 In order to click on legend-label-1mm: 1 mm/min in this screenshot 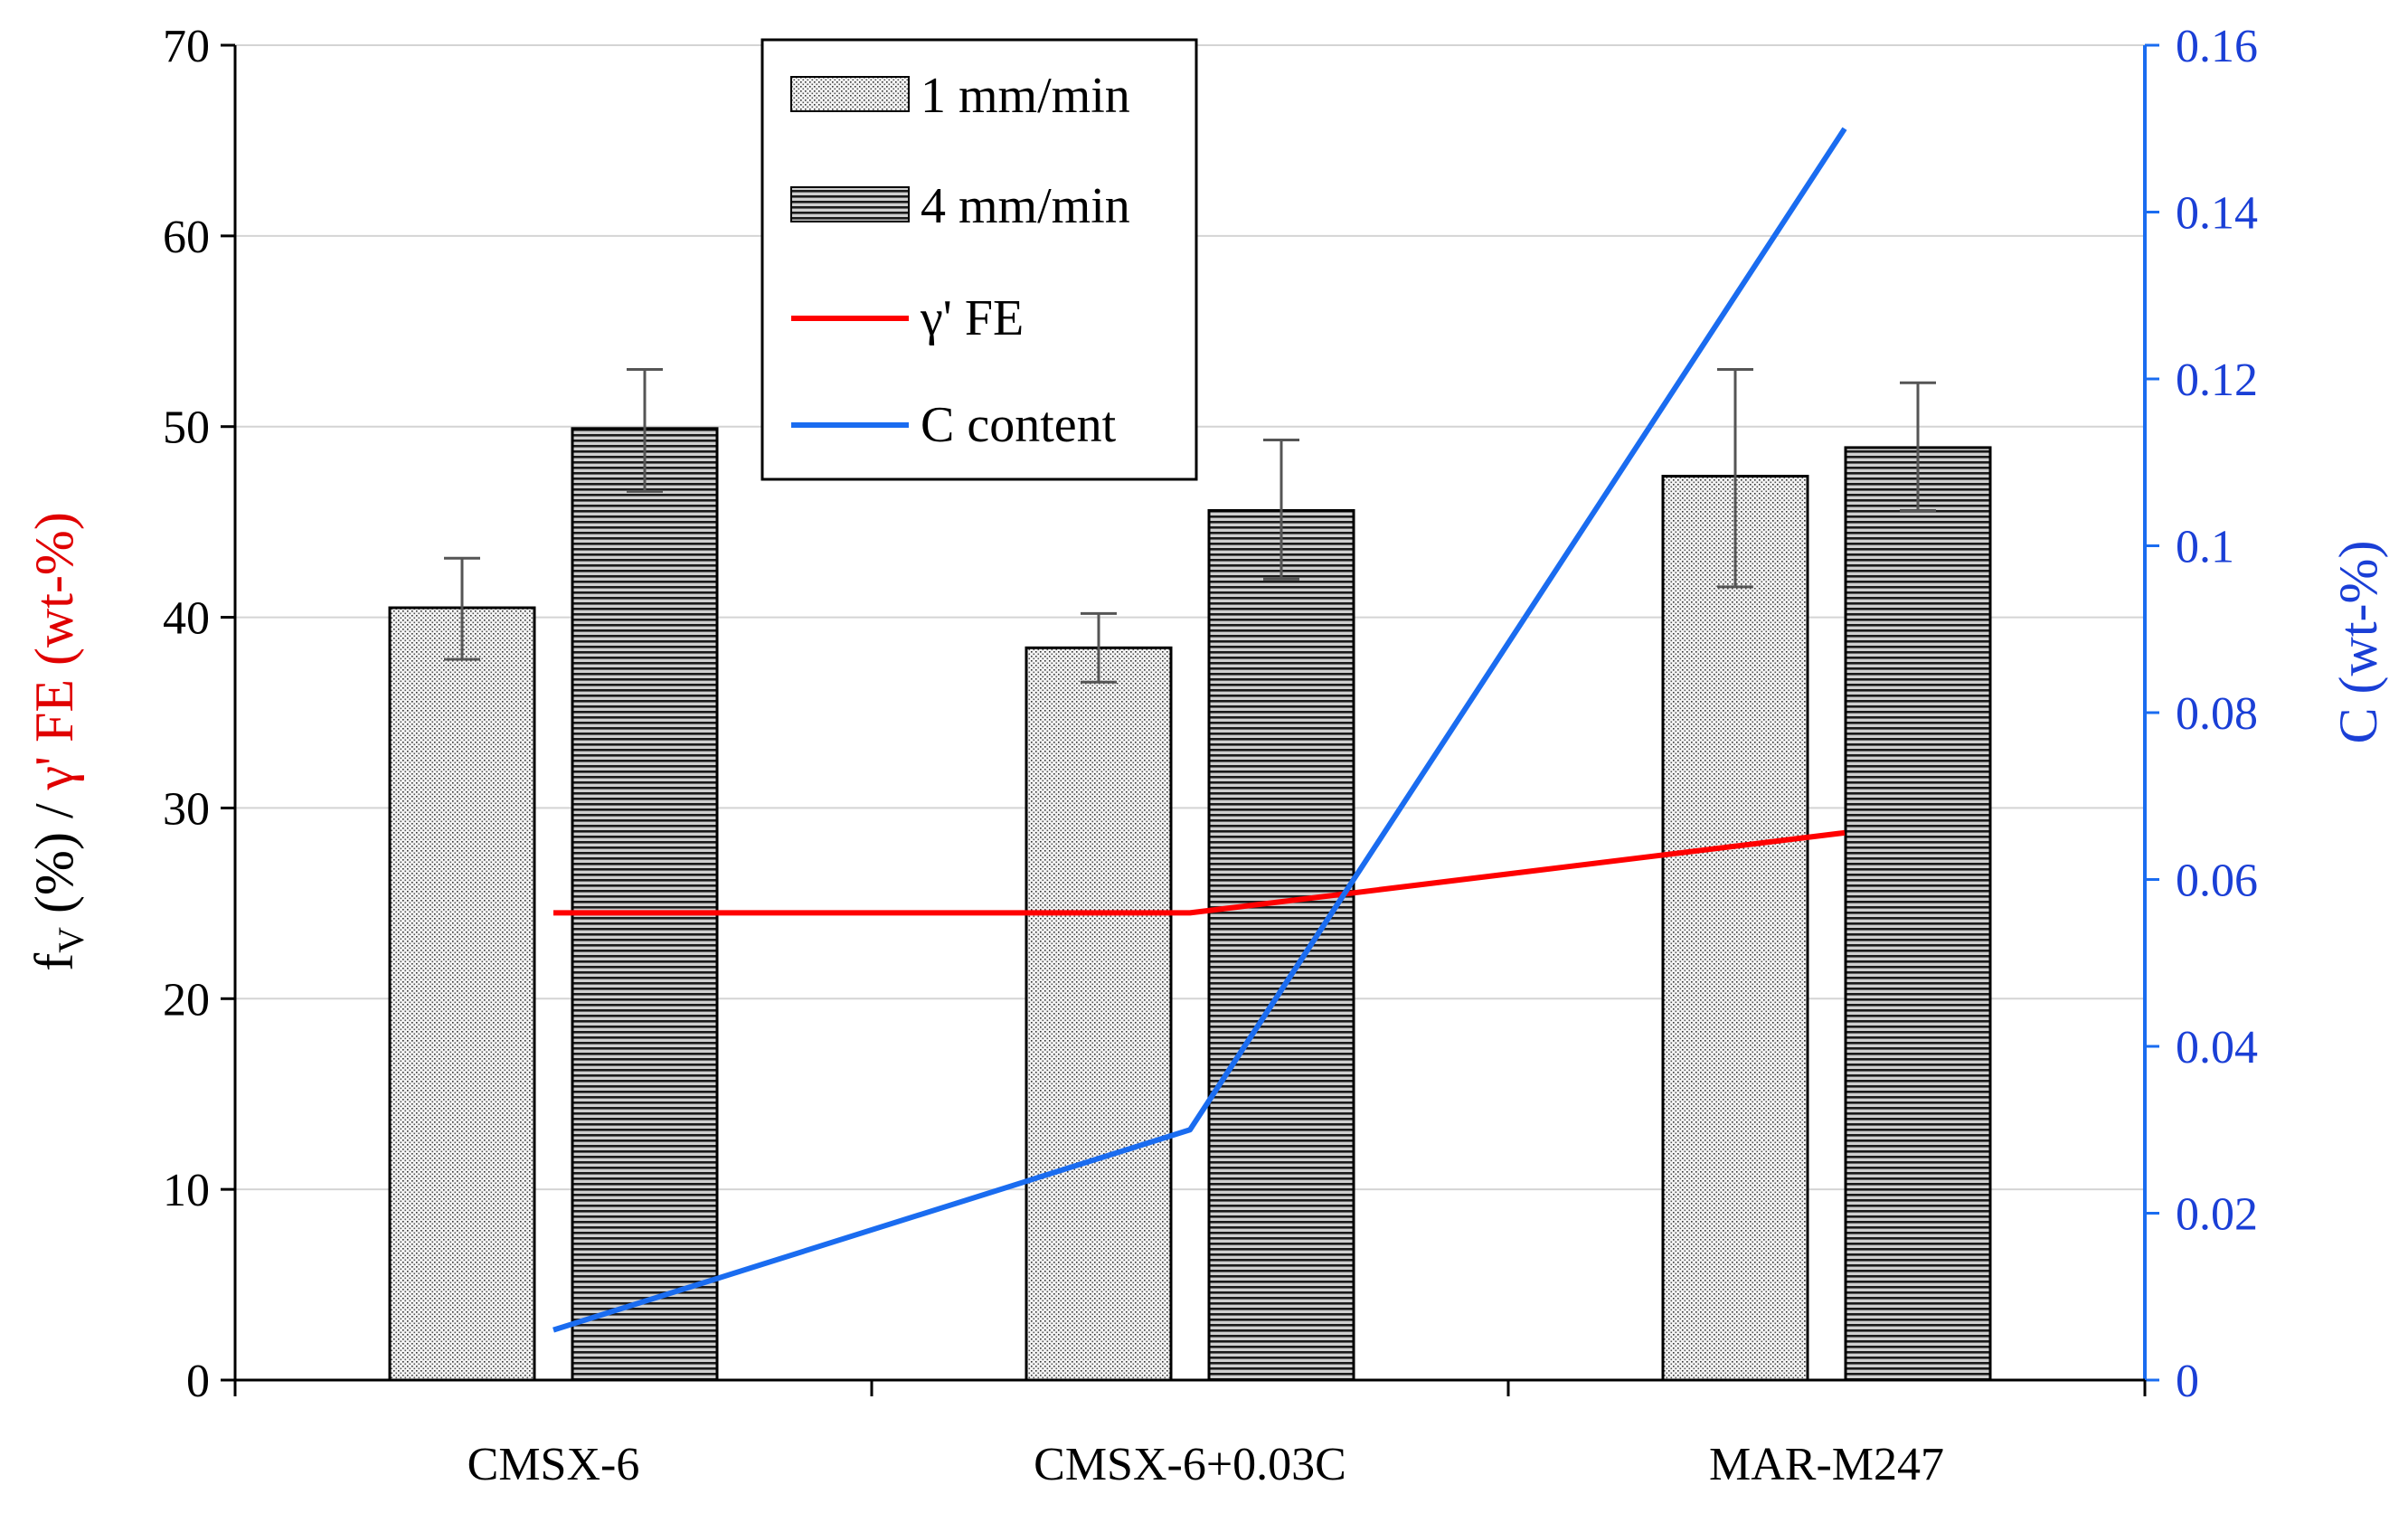, I will do `click(1025, 96)`.